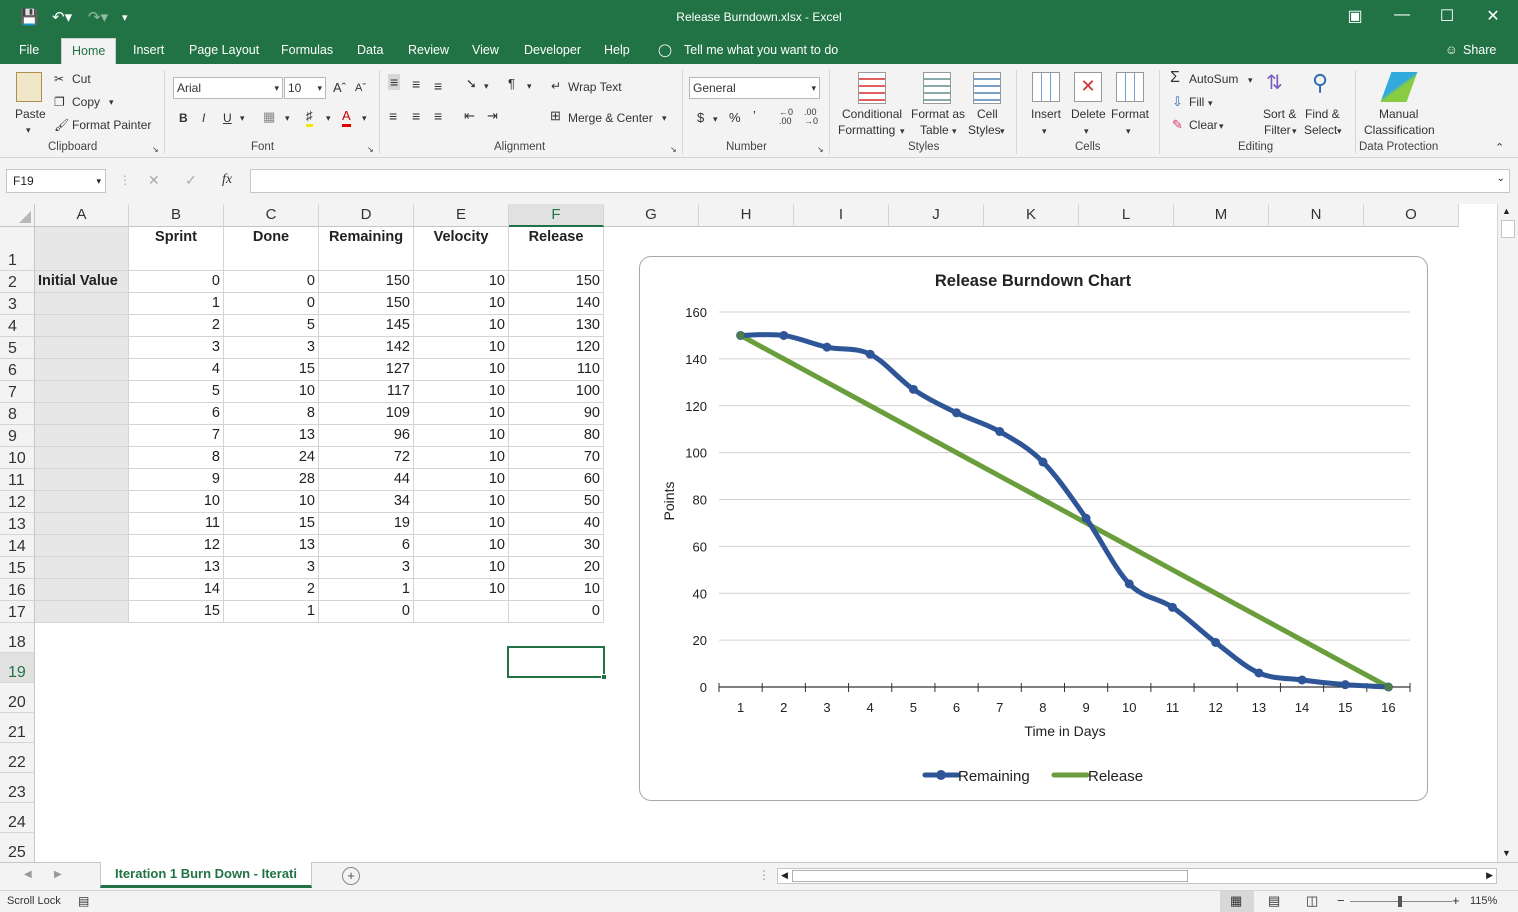 Image resolution: width=1518 pixels, height=912 pixels. Describe the element at coordinates (17, 728) in the screenshot. I see `row-header-21: 21` at that location.